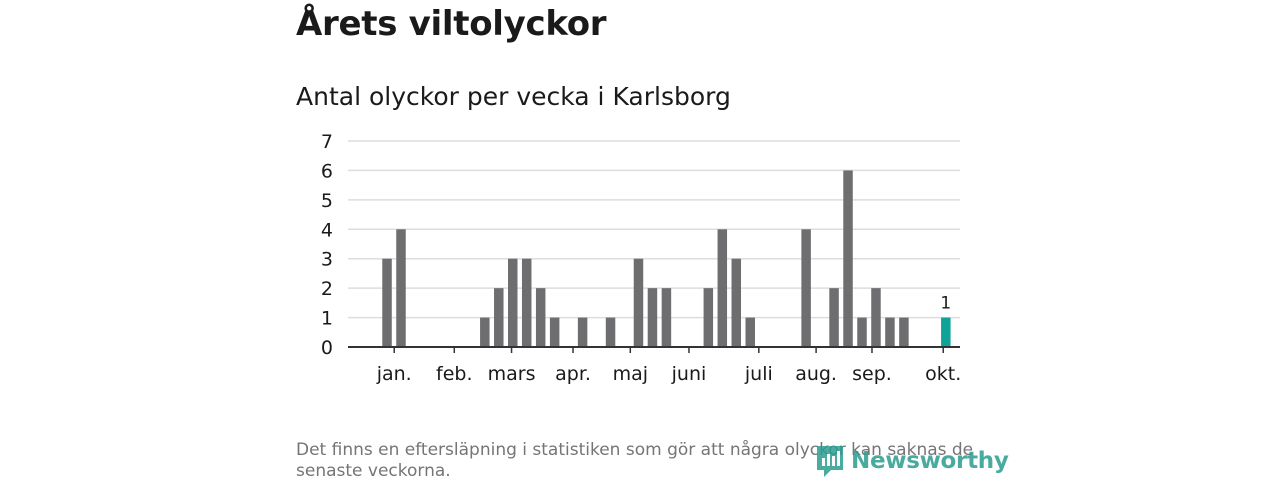 This screenshot has width=1280, height=482. I want to click on x-tick-label: okt., so click(943, 374).